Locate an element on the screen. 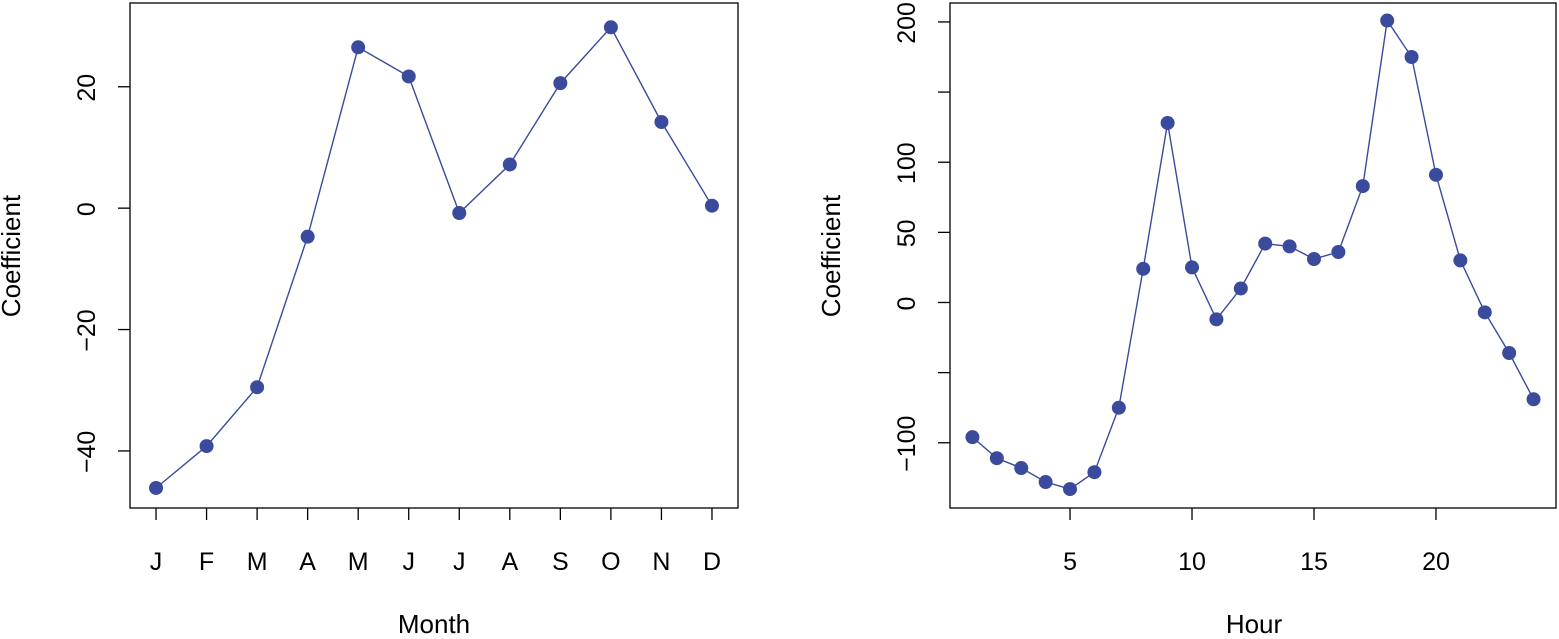  month-x-tick-label: S is located at coordinates (560, 562).